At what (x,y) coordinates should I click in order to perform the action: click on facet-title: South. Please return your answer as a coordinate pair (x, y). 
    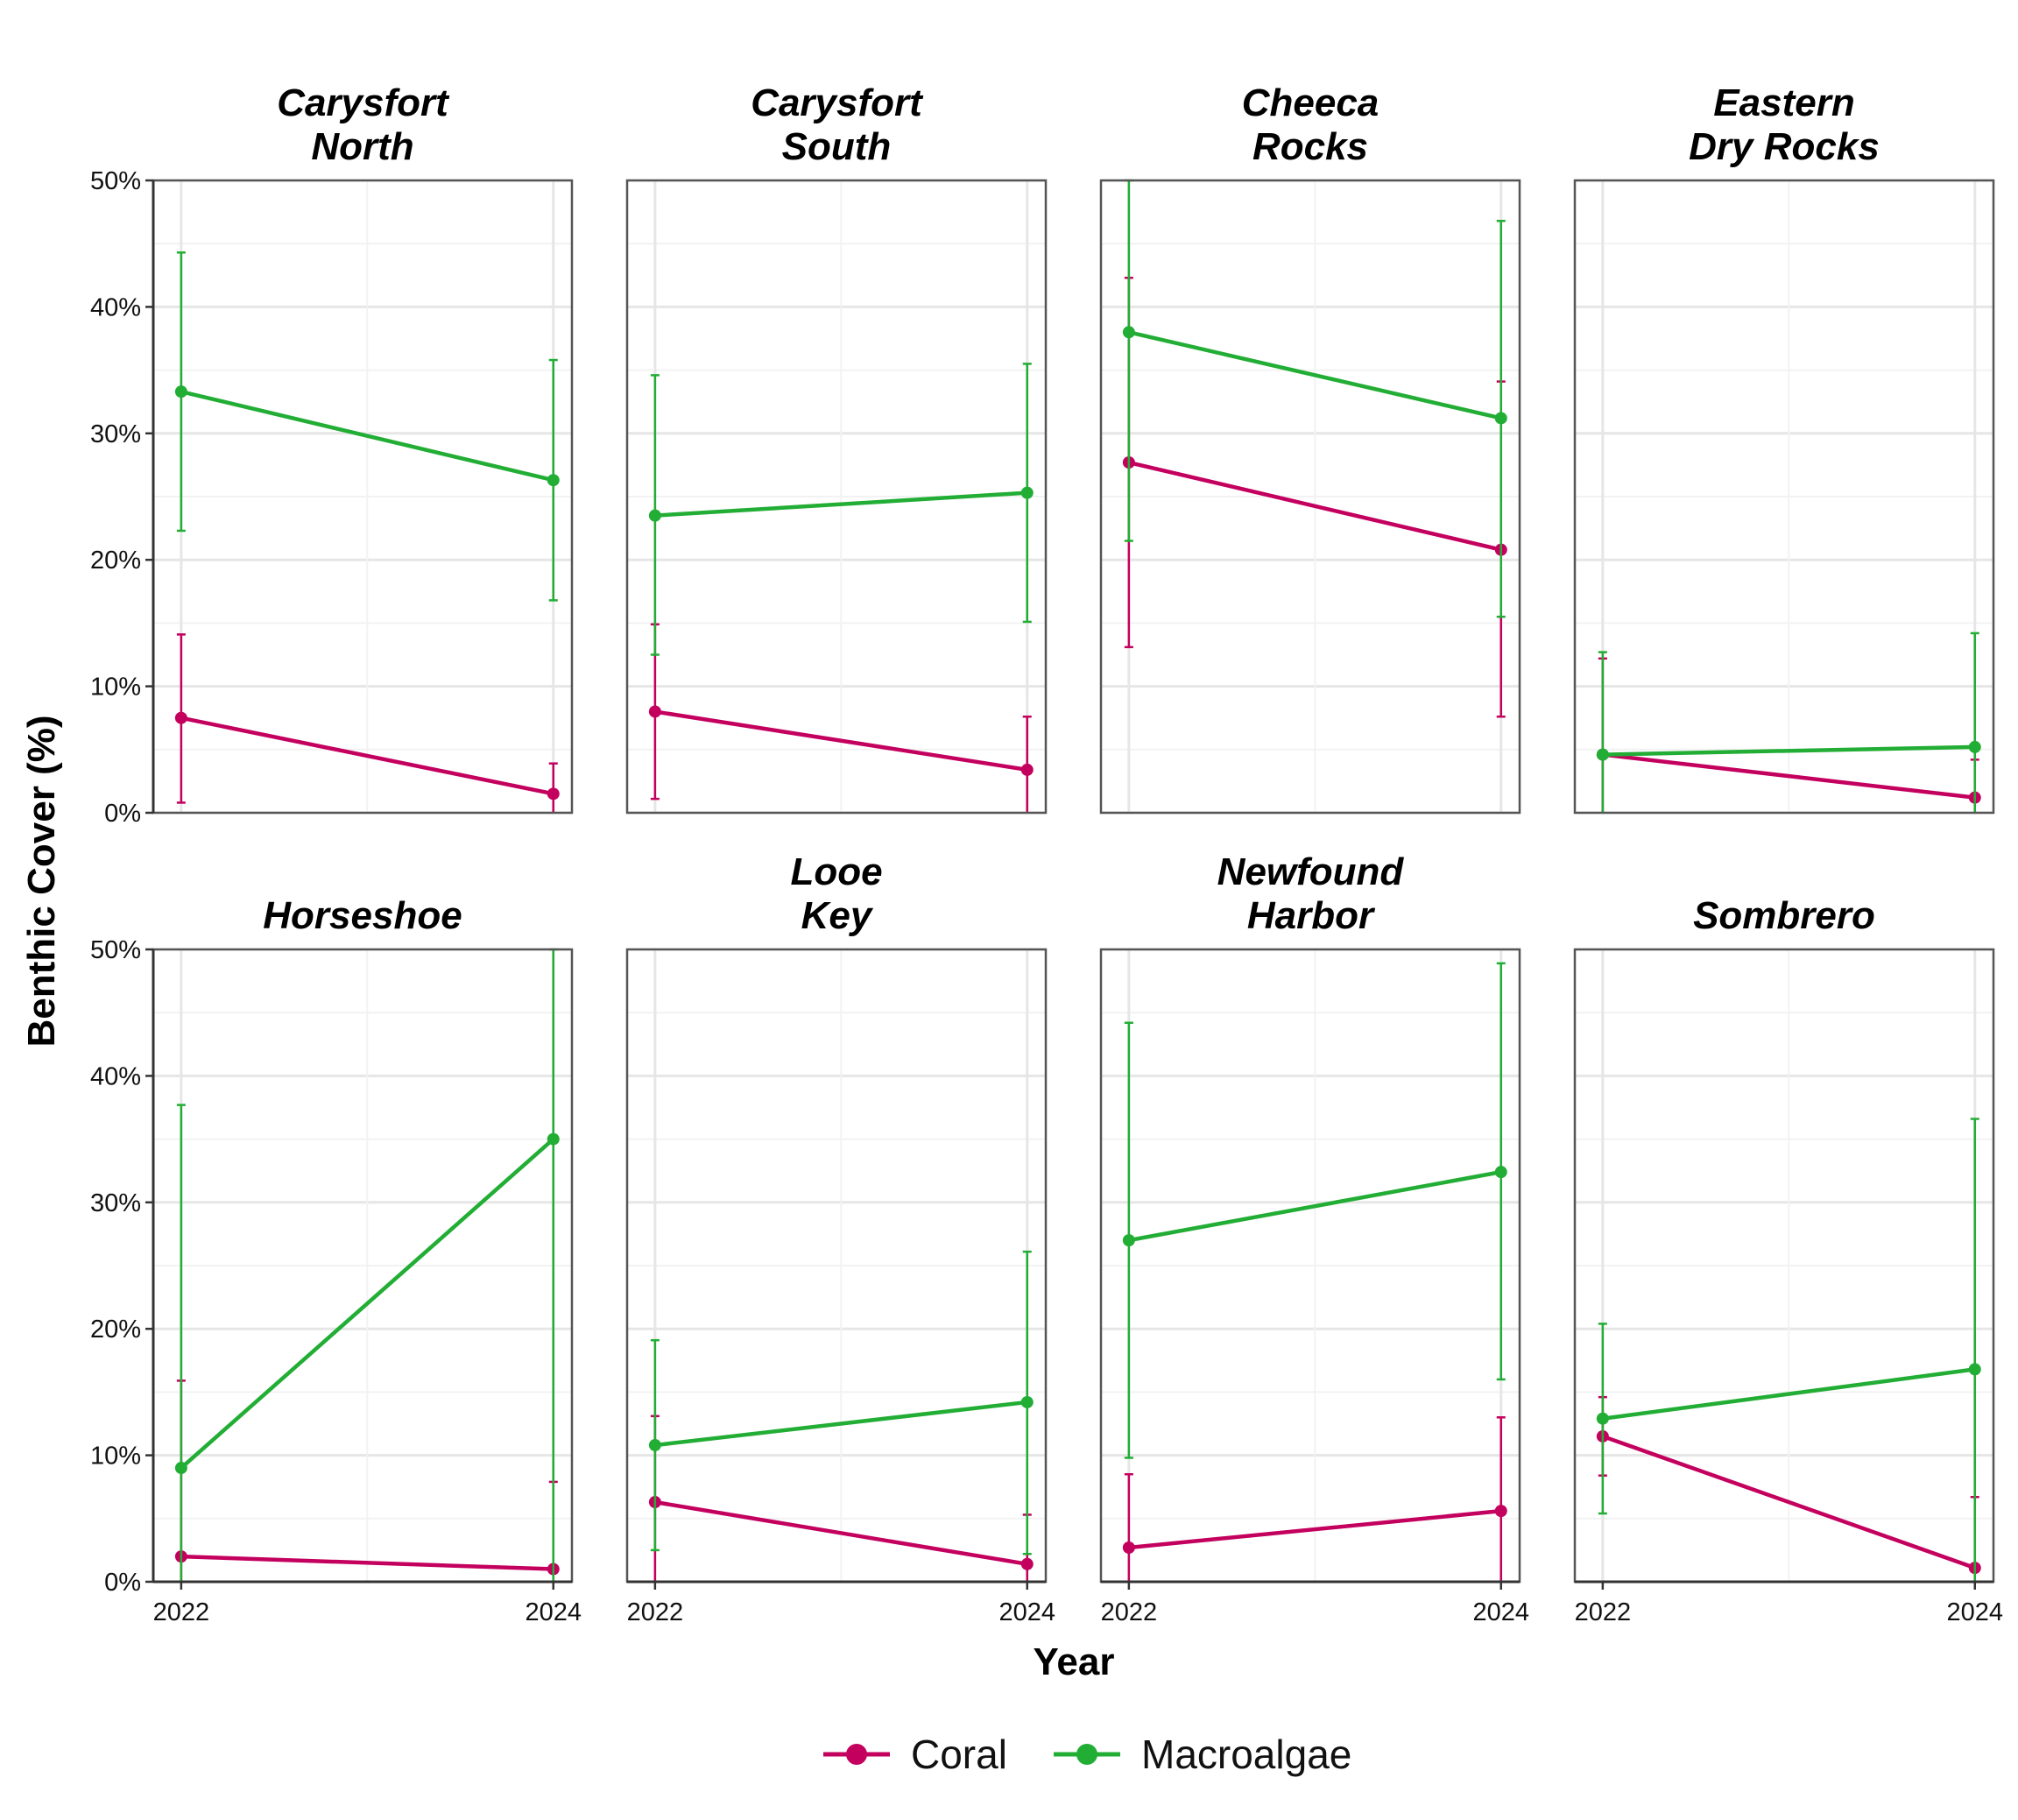
    Looking at the image, I should click on (837, 146).